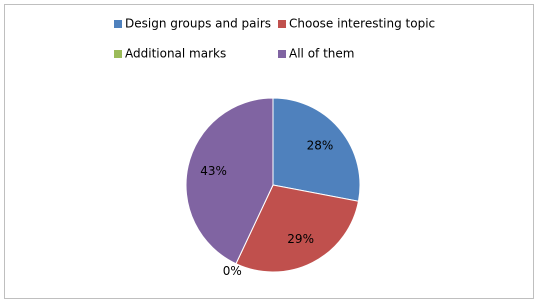 The height and width of the screenshot is (303, 538). Describe the element at coordinates (198, 24) in the screenshot. I see `legend-label: Design groups and pairs` at that location.